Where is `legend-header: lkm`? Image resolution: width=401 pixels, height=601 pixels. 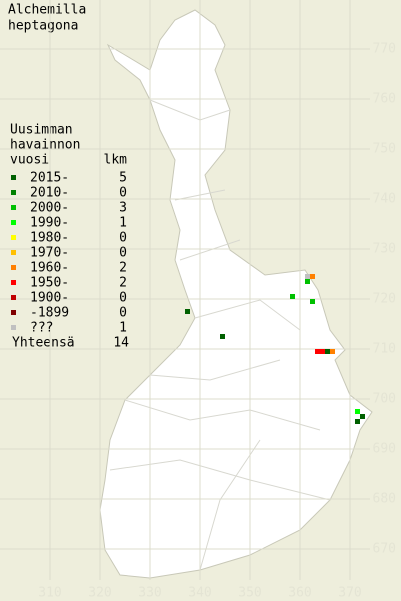
legend-header: lkm is located at coordinates (116, 160).